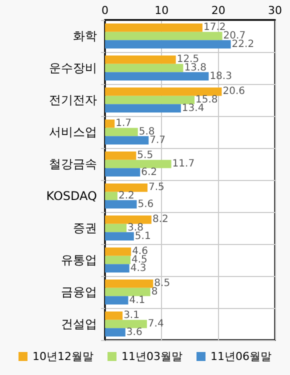  What do you see at coordinates (73, 132) in the screenshot?
I see `y-tick-label: 서비스업` at bounding box center [73, 132].